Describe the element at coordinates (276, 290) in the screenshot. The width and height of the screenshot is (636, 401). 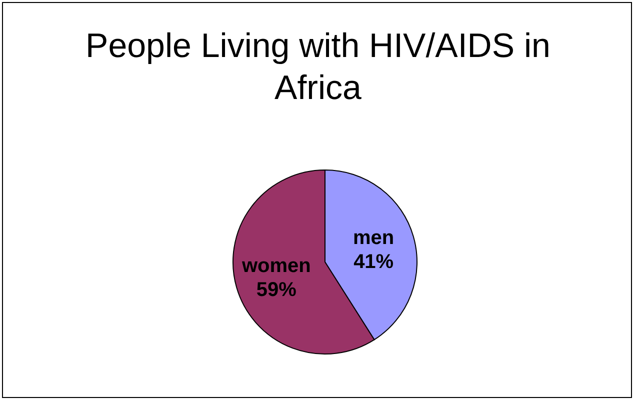
I see `data-label: 59%` at that location.